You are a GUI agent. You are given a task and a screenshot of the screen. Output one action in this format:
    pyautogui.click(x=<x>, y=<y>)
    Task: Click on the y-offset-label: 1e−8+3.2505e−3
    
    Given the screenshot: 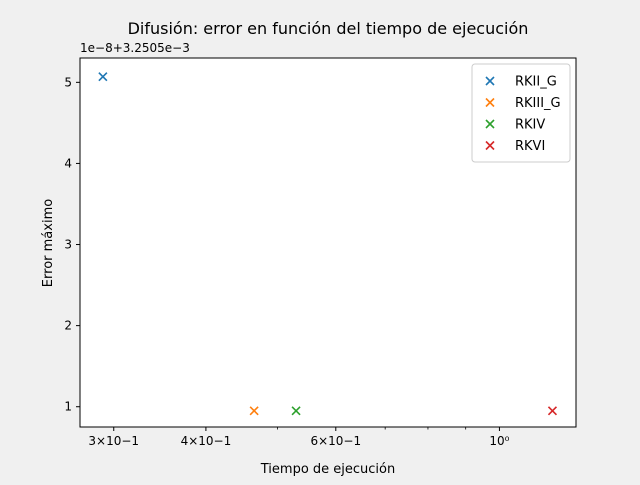 What is the action you would take?
    pyautogui.click(x=135, y=48)
    